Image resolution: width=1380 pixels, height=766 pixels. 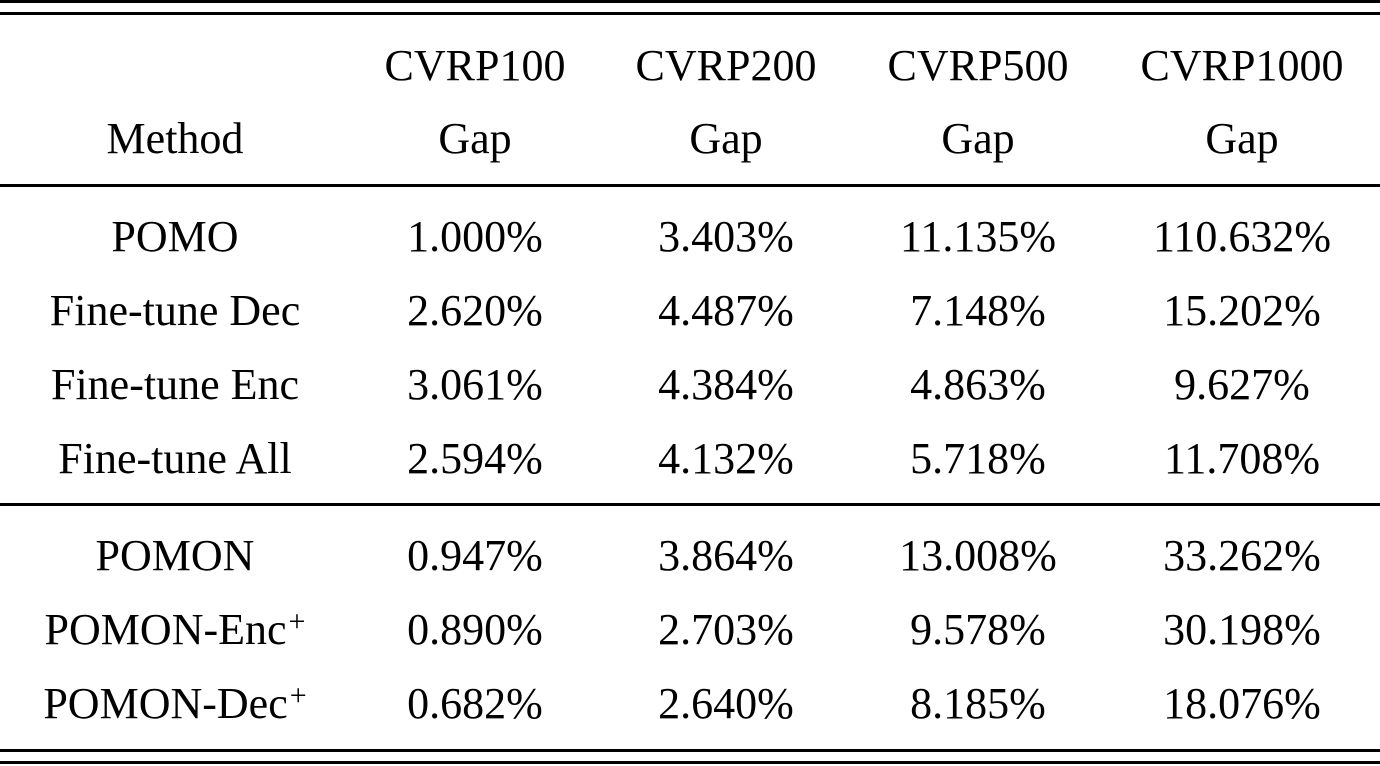 I want to click on method-cell: POMON-Dec+, so click(x=175, y=704).